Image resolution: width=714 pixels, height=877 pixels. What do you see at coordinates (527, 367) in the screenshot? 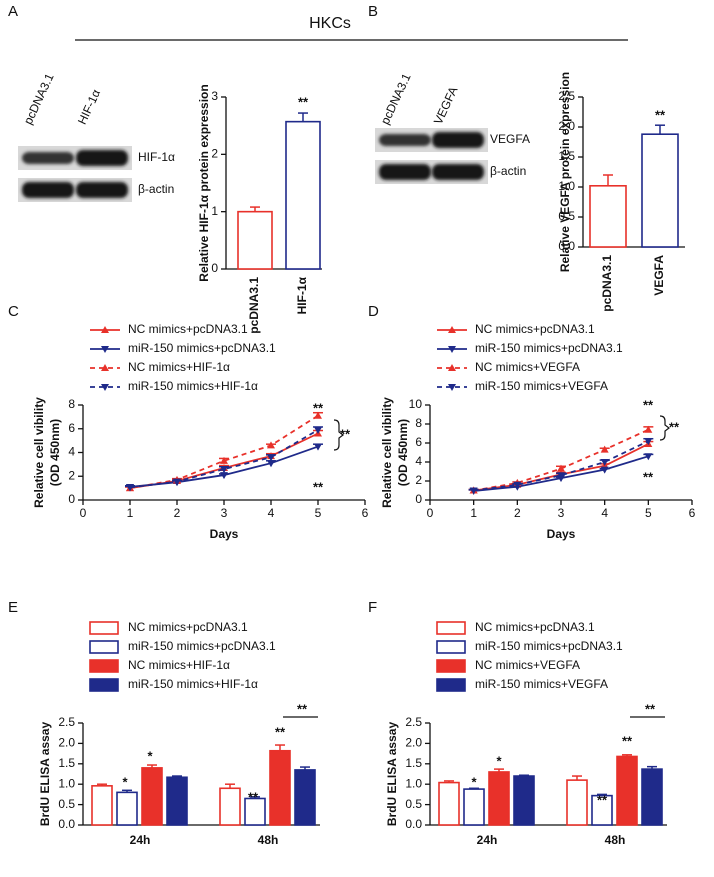
I see `legend-label: NC mimics+VEGFA` at bounding box center [527, 367].